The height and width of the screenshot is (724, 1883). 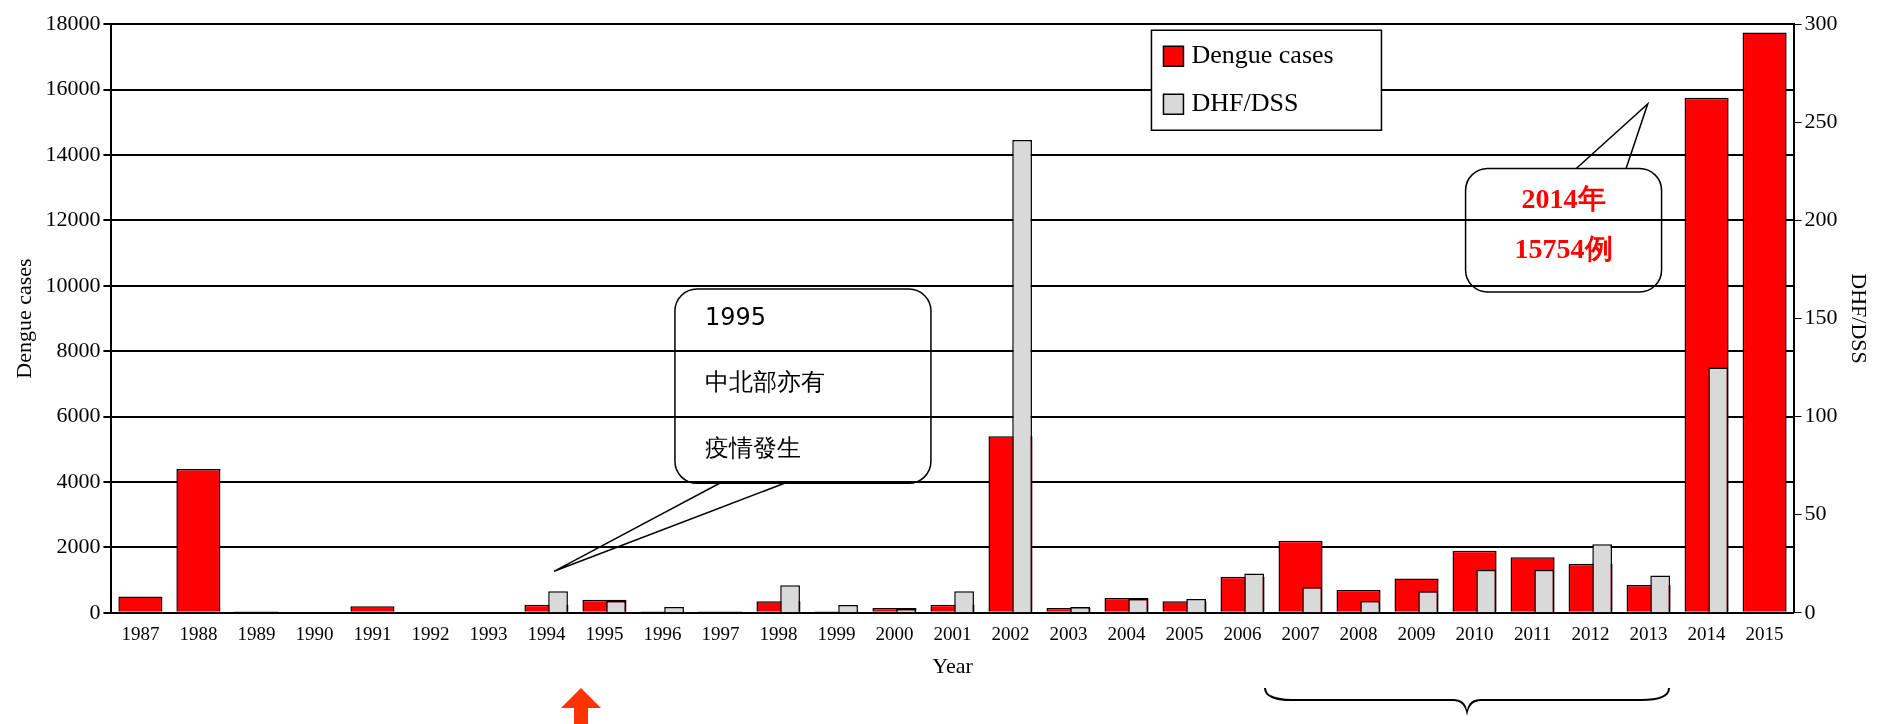 What do you see at coordinates (1821, 415) in the screenshot?
I see `y2-tick-label: 100` at bounding box center [1821, 415].